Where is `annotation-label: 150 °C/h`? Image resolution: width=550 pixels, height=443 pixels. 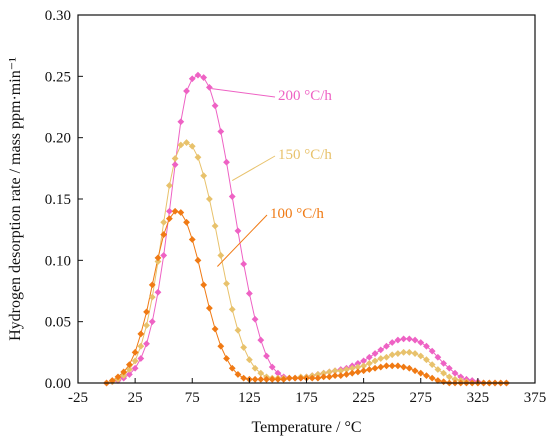 annotation-label: 150 °C/h is located at coordinates (305, 155).